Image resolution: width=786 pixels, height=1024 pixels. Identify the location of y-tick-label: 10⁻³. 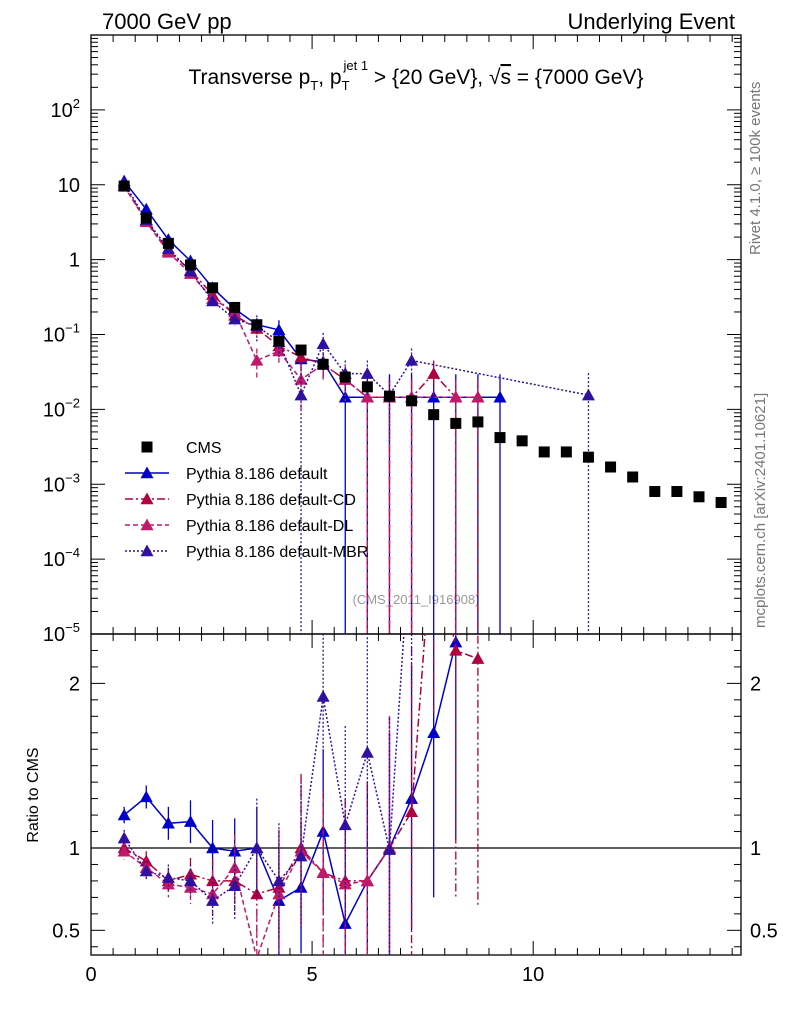
(61, 483).